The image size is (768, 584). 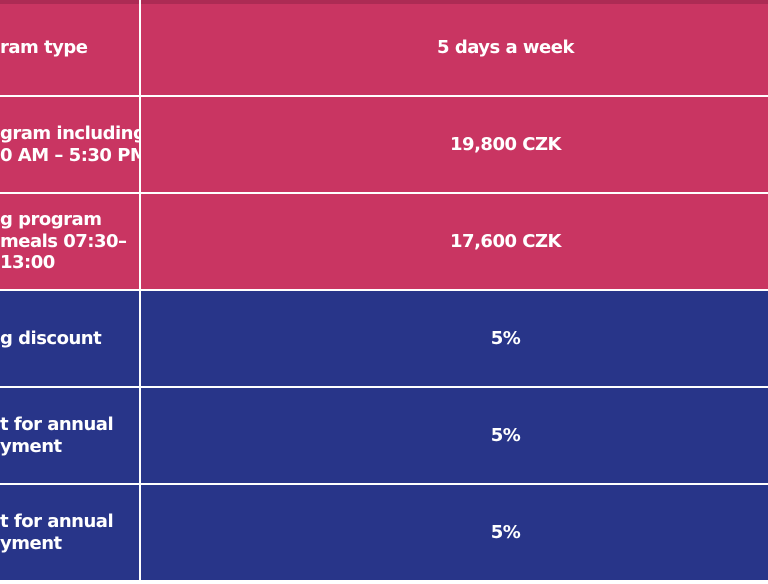 I want to click on row-label-cell: ram type, so click(x=70, y=47).